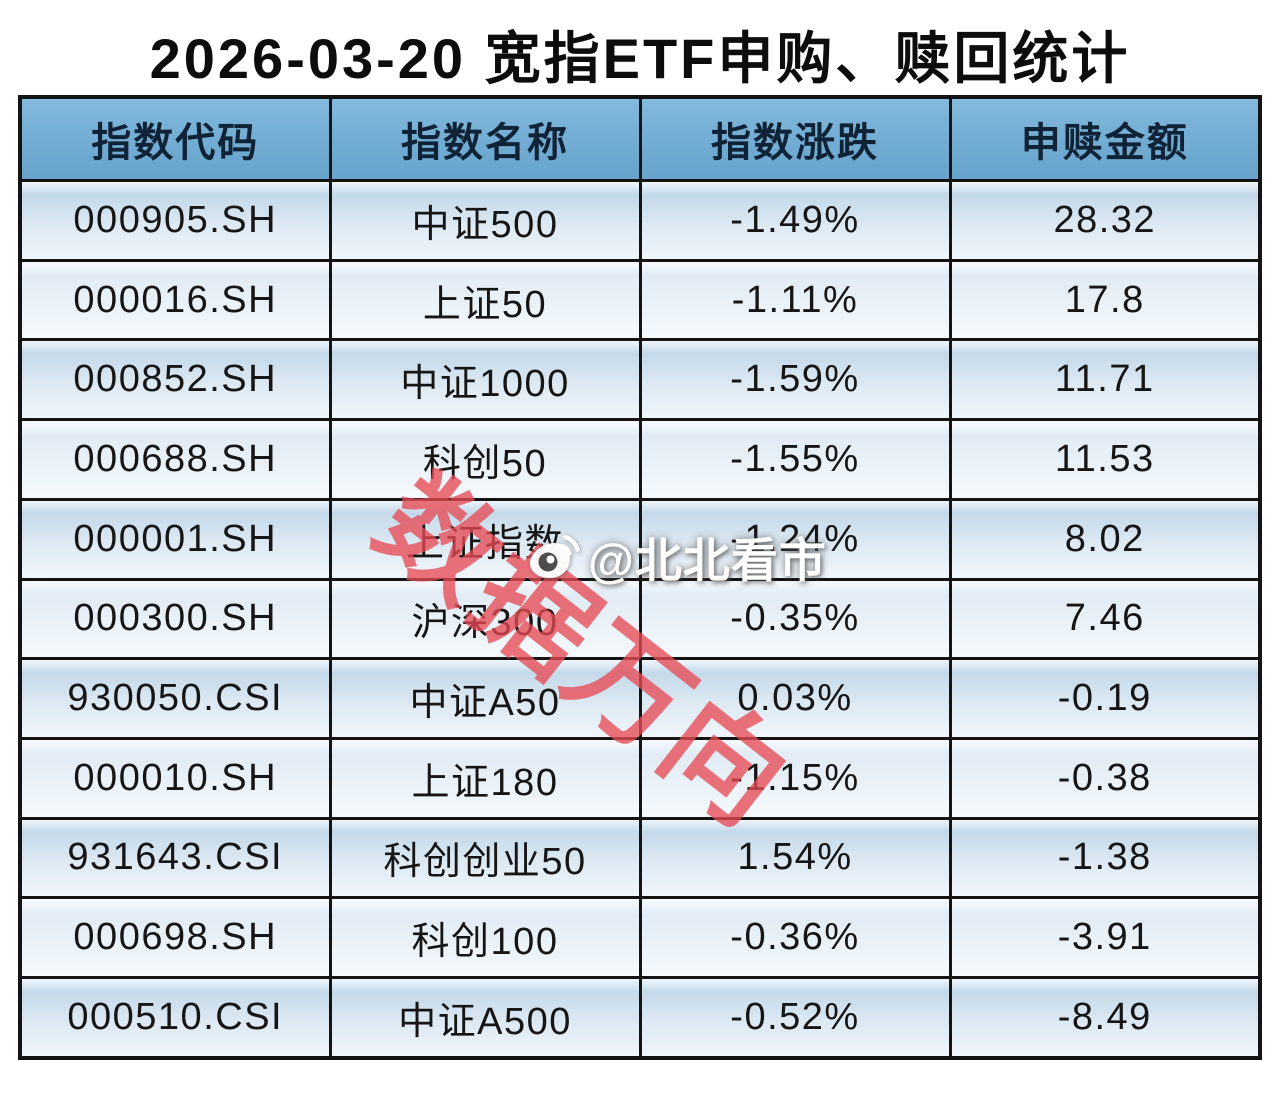 This screenshot has width=1280, height=1105. I want to click on table-row: 000010.SH 上证180 -1.15% -0.38, so click(640, 778).